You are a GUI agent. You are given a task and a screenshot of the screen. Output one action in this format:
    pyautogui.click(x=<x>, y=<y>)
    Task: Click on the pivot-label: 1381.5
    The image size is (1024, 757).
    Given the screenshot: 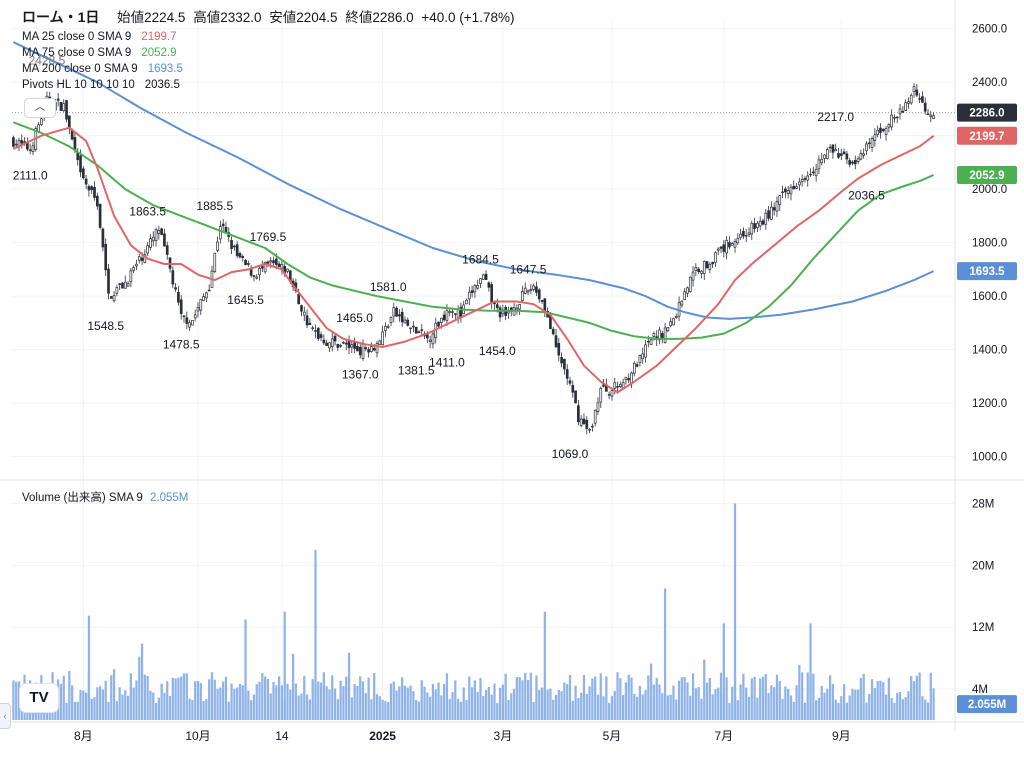 What is the action you would take?
    pyautogui.click(x=416, y=371)
    